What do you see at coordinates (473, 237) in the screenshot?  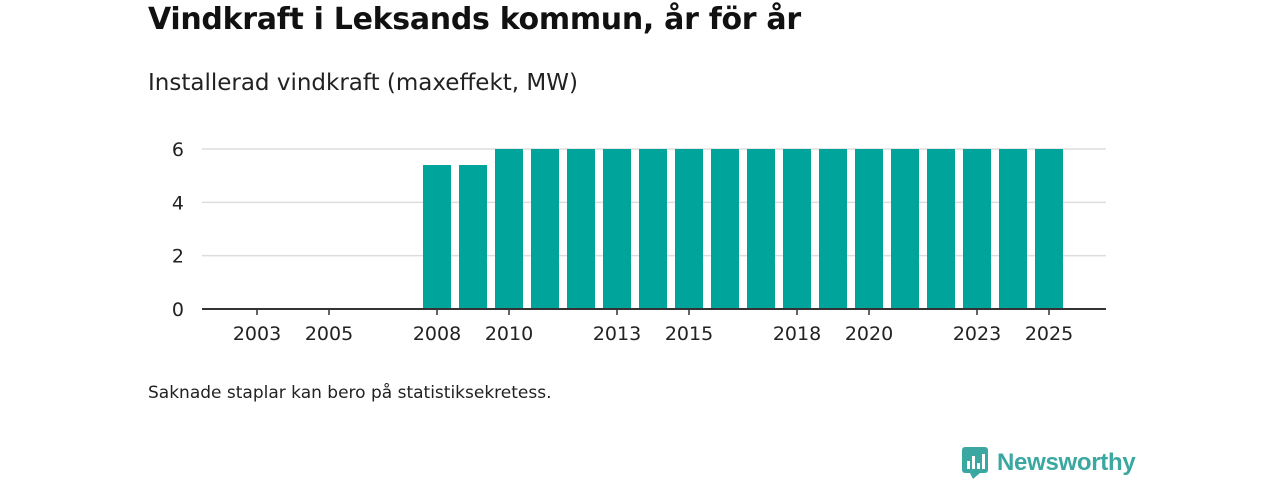 I see `bar-2009` at bounding box center [473, 237].